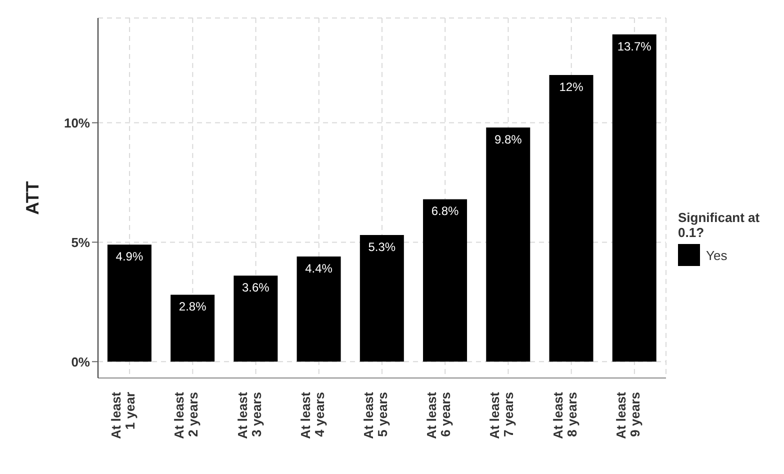  I want to click on x-tick-label: At least 3 years, so click(249, 415).